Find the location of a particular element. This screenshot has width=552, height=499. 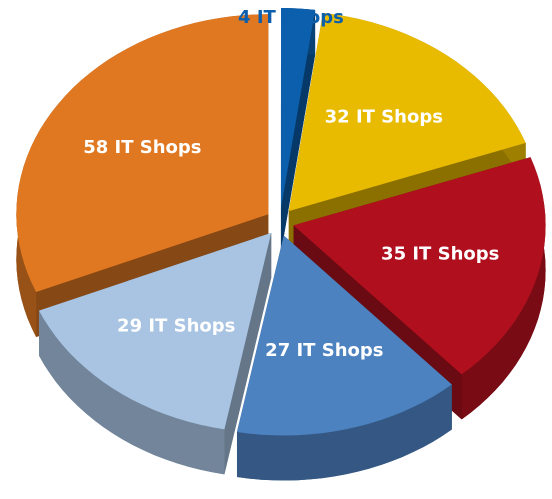

data-label: 4 IT Shops is located at coordinates (291, 17).